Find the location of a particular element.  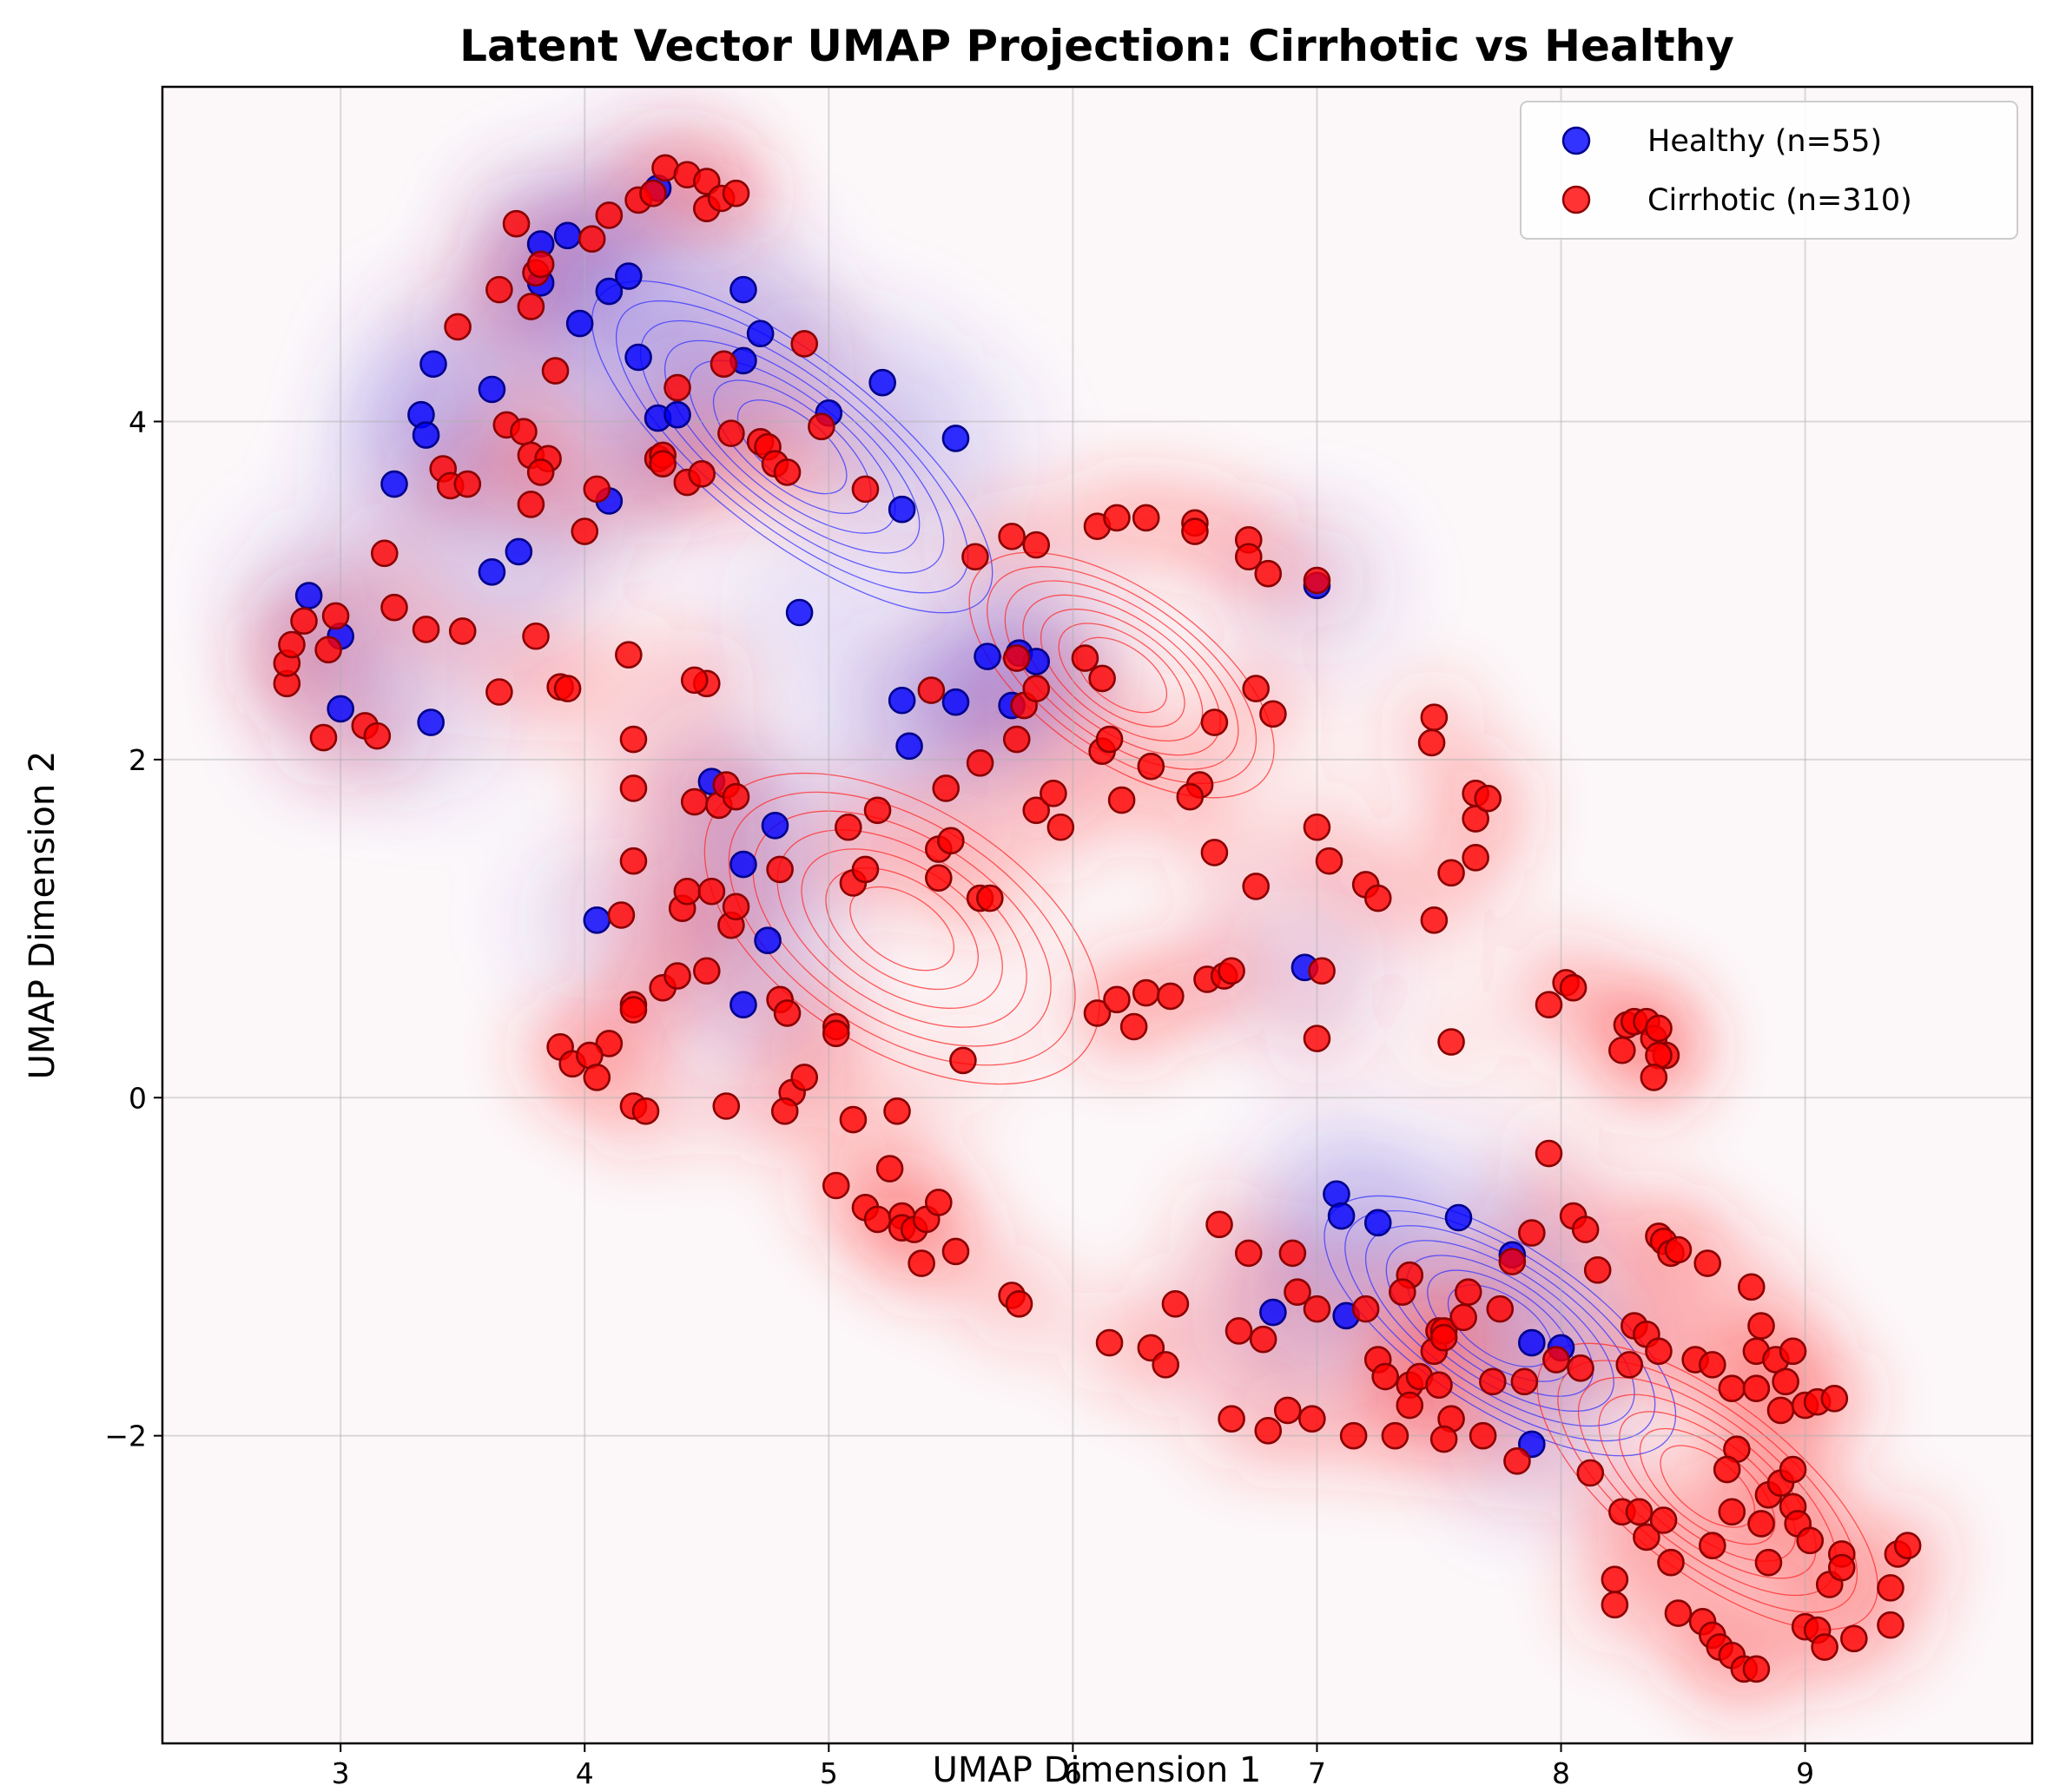

y-tick-label: 4 is located at coordinates (138, 421).